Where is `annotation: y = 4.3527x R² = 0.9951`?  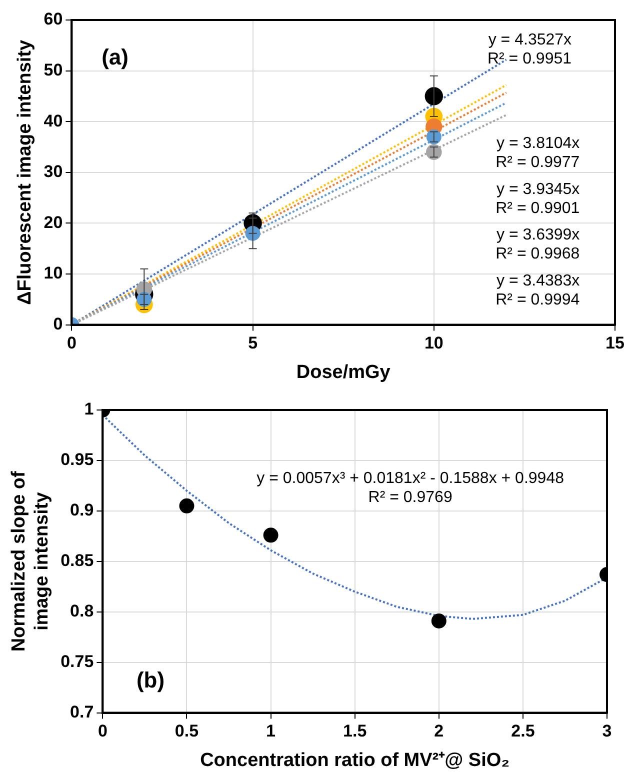 annotation: y = 4.3527x R² = 0.9951 is located at coordinates (529, 50).